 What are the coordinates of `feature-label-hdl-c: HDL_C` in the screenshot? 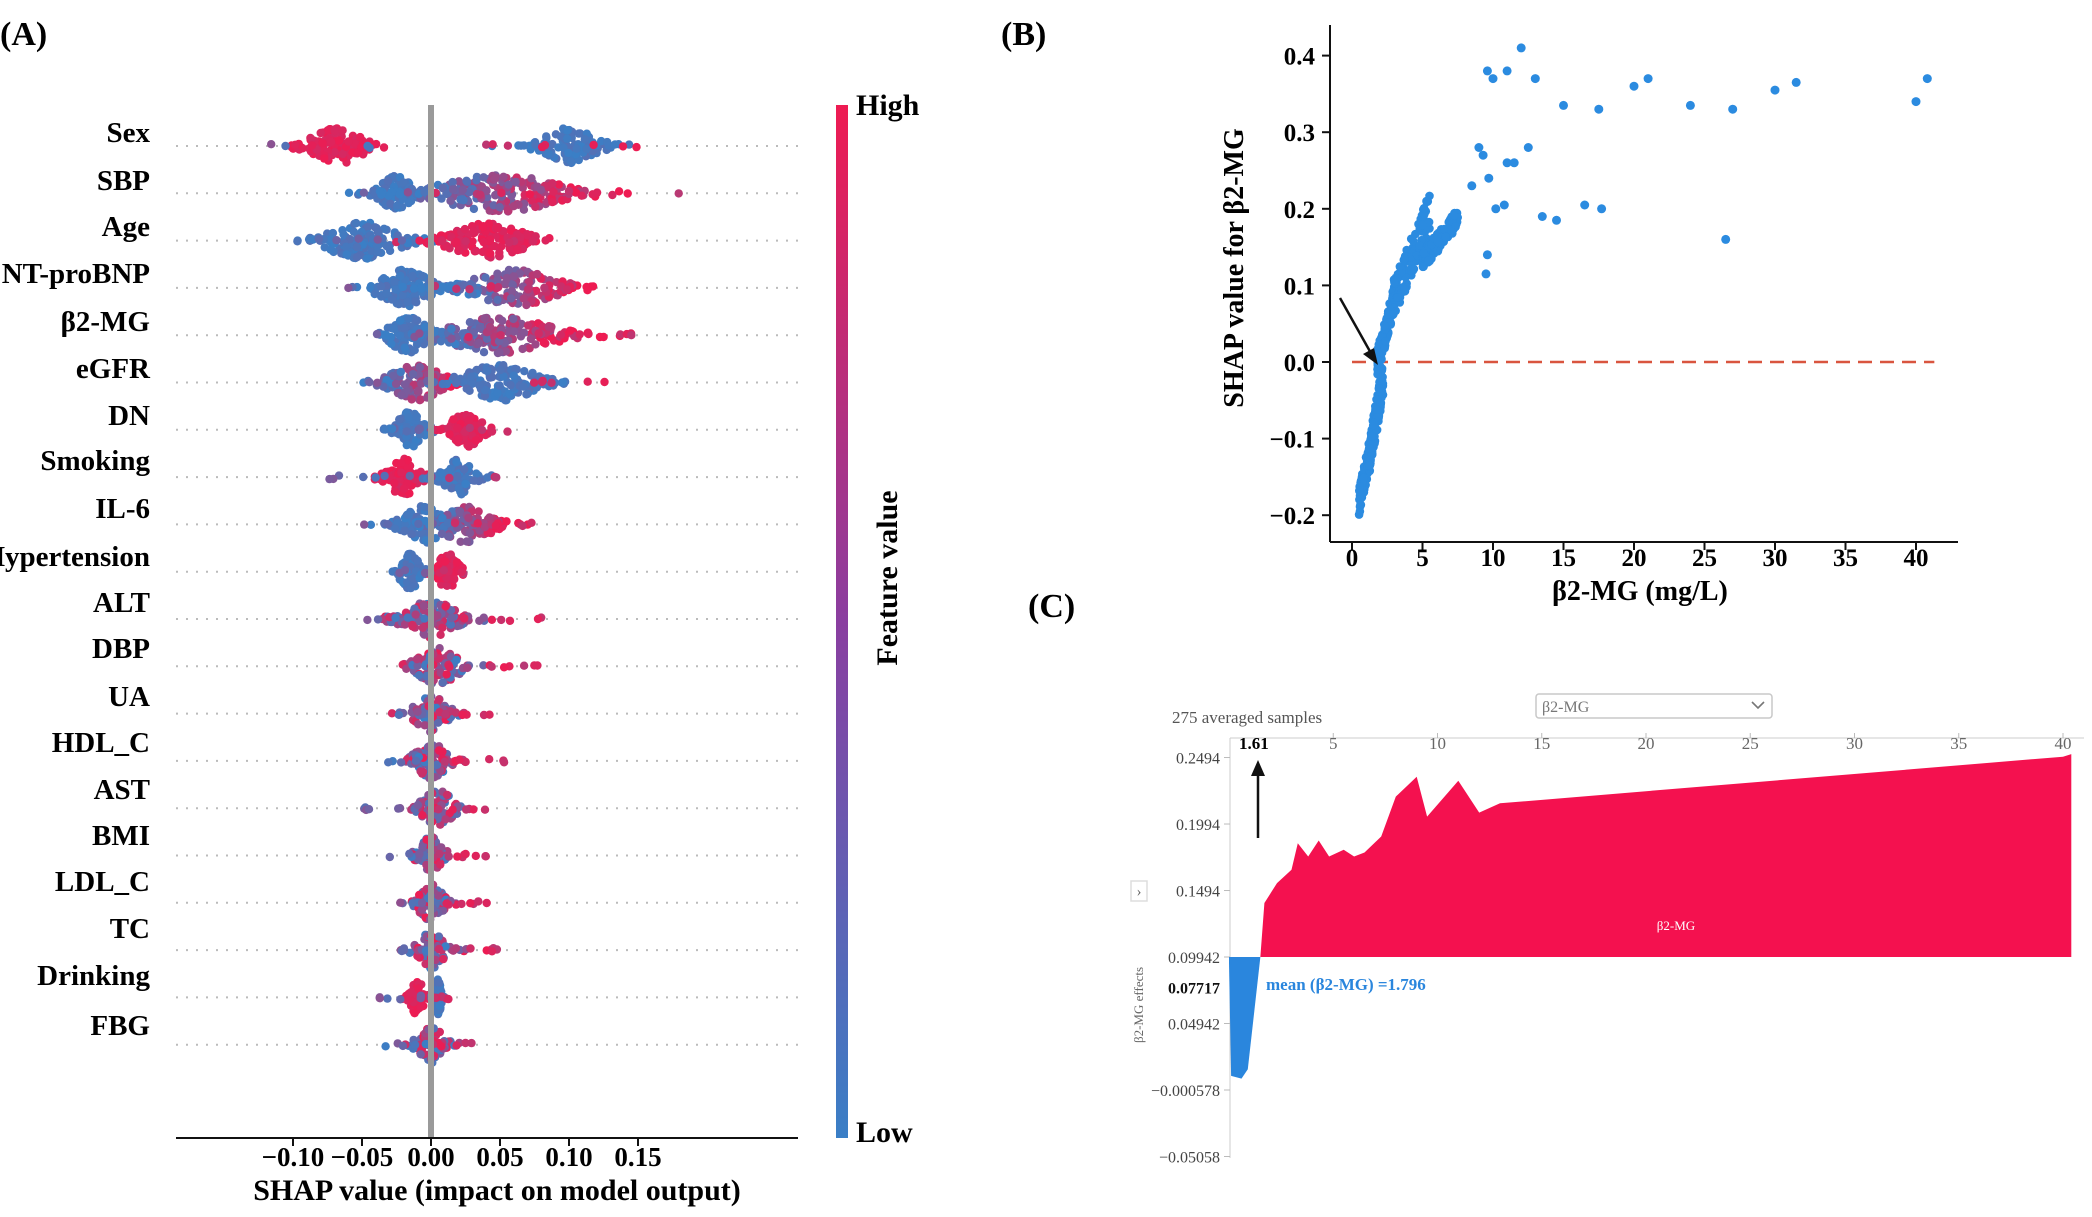 It's located at (101, 743).